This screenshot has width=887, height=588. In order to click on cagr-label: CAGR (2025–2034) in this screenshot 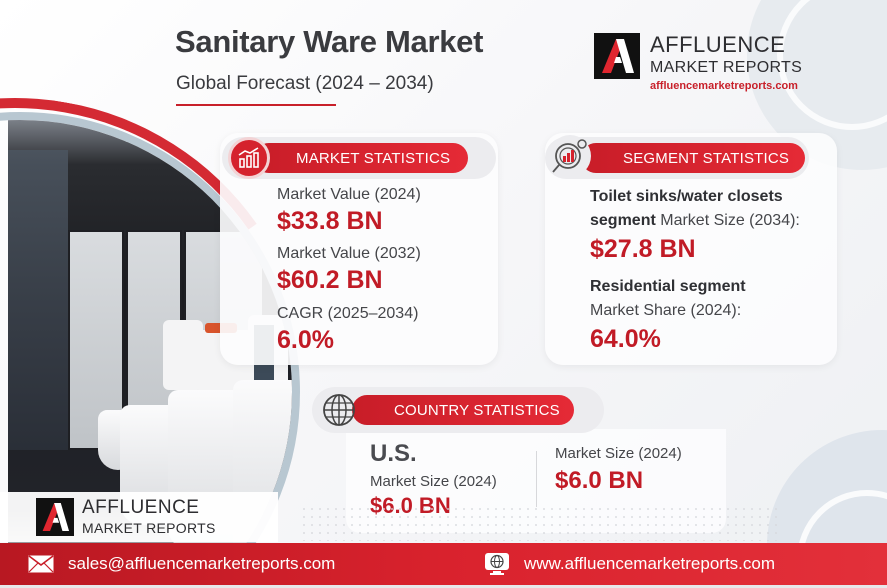, I will do `click(348, 313)`.